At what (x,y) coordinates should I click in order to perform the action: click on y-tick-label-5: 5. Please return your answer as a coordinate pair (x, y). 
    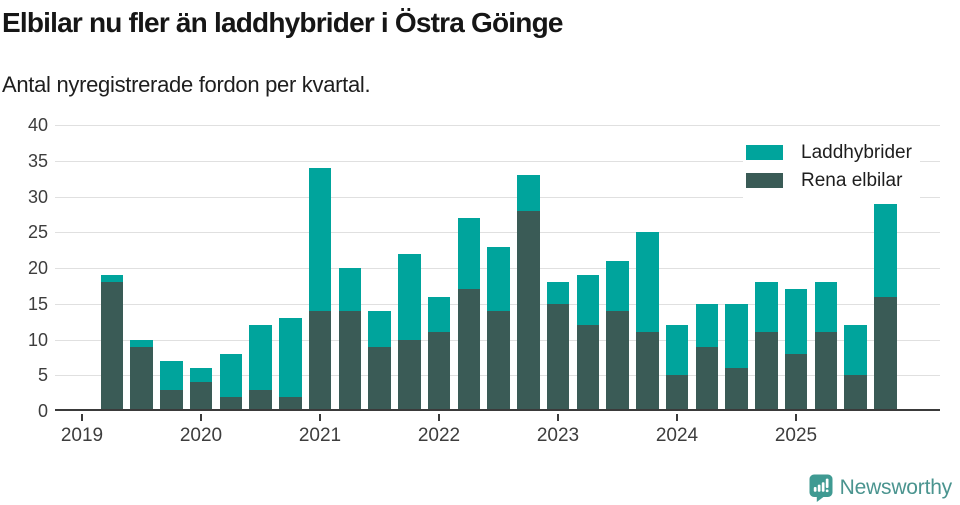
    Looking at the image, I should click on (42, 375).